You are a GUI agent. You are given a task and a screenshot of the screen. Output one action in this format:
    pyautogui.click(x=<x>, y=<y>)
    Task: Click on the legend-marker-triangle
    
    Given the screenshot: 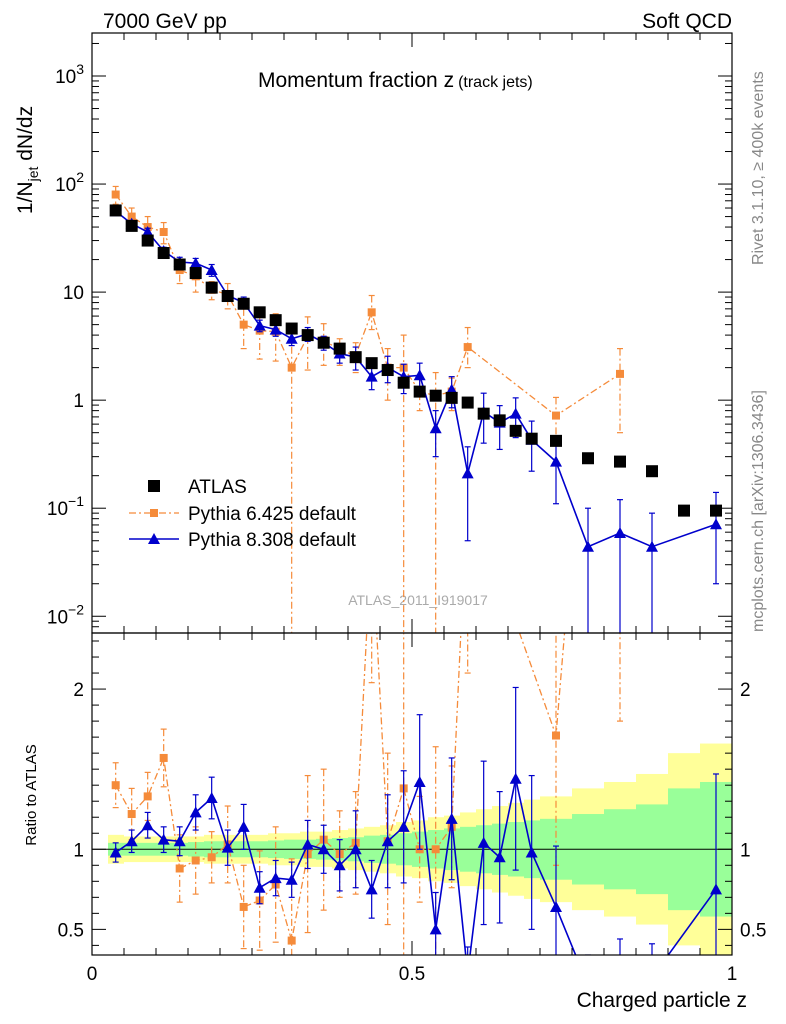 What is the action you would take?
    pyautogui.click(x=154, y=538)
    